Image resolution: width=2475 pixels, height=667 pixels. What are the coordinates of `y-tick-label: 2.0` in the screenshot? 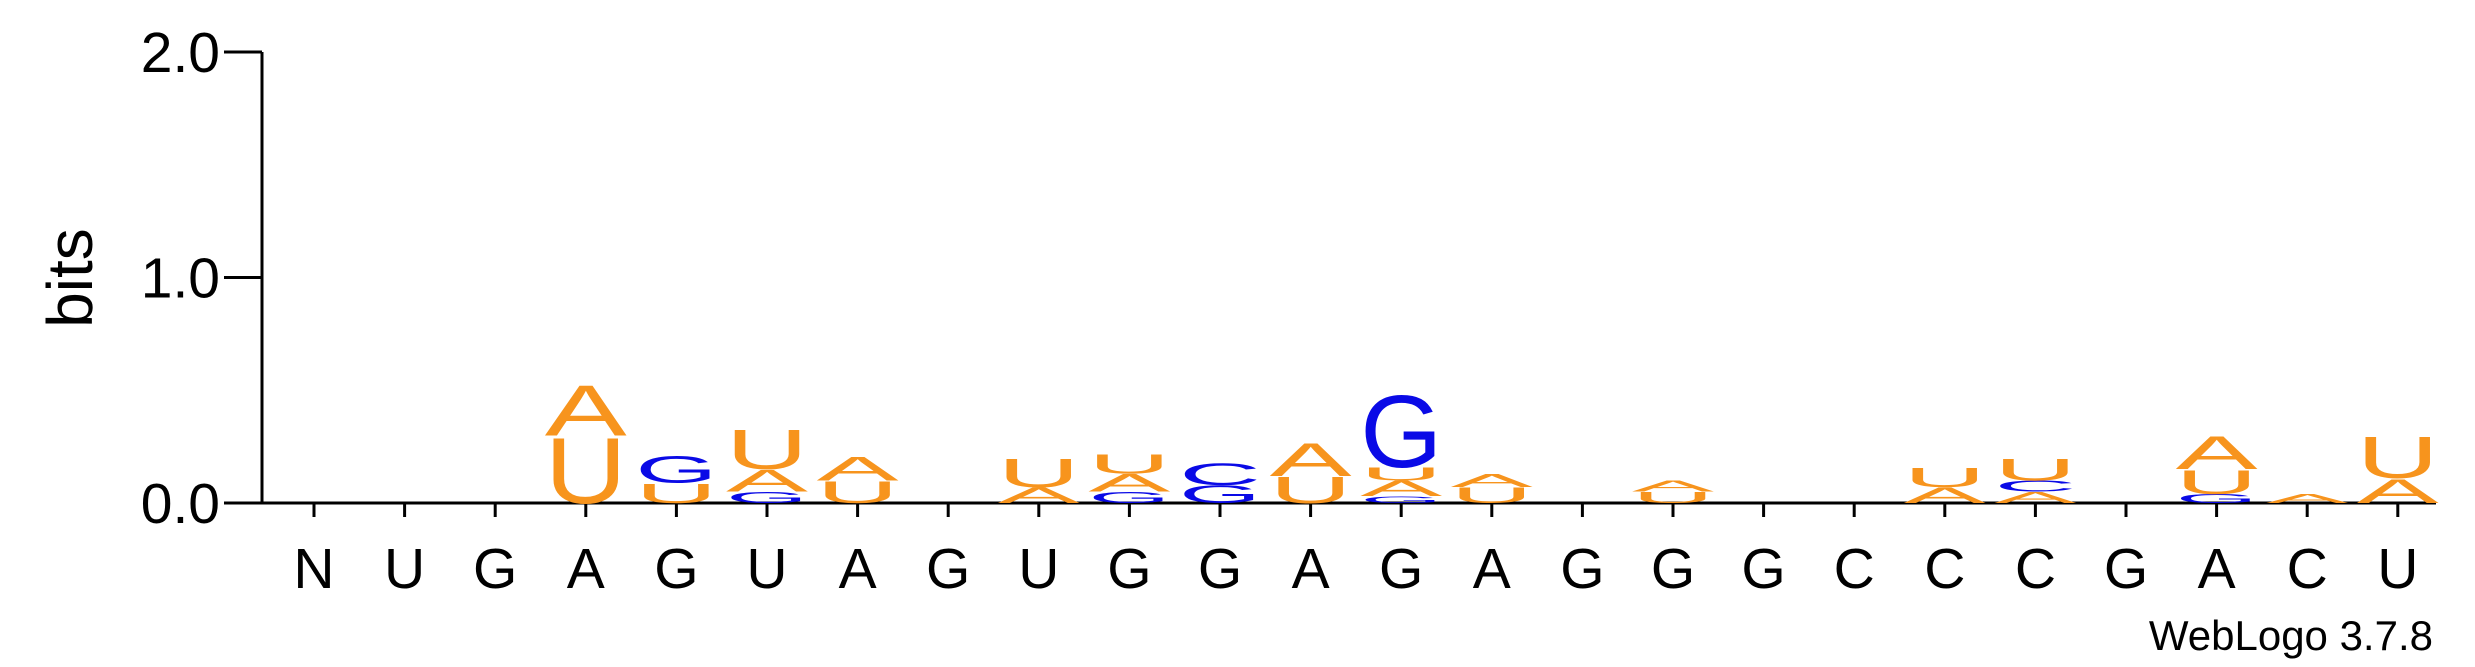 It's located at (180, 53).